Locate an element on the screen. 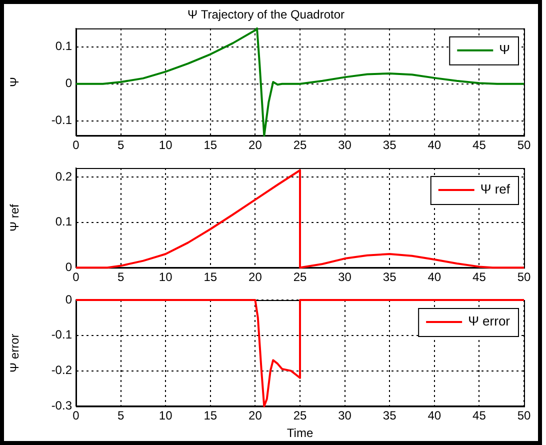 This screenshot has width=546, height=445. chart-title: Ψ Trajectory of the Quadrotor is located at coordinates (266, 15).